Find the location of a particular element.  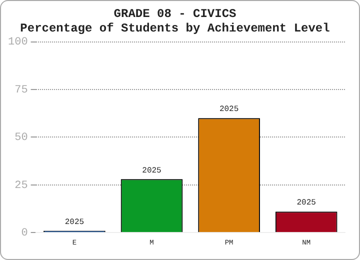

y-tick-label: 75 is located at coordinates (21, 90).